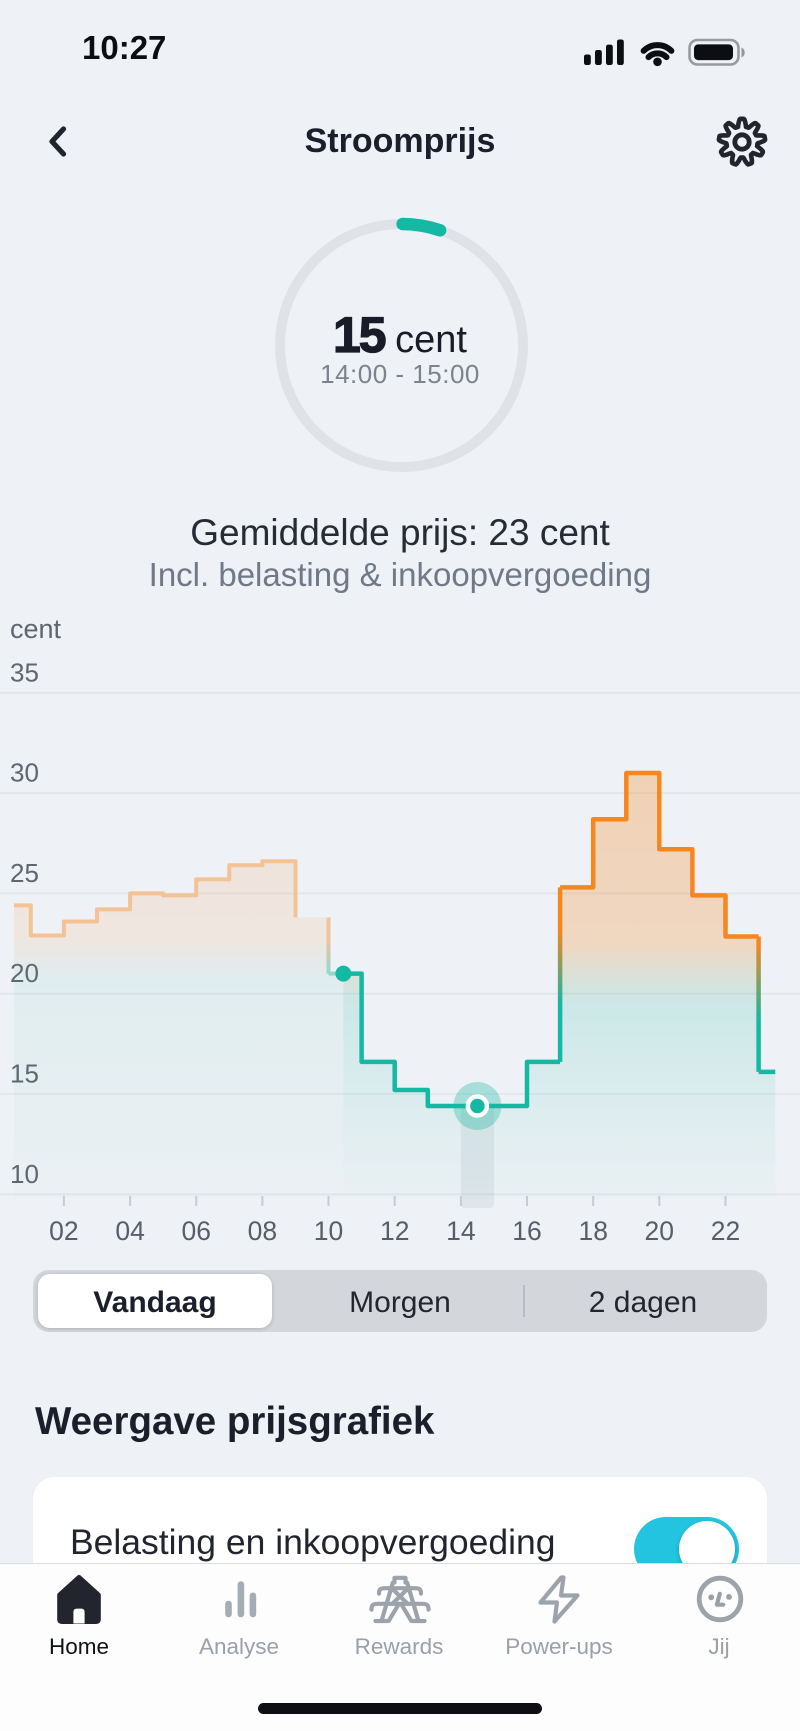 This screenshot has width=800, height=1731. I want to click on svg-text: 06, so click(195, 1231).